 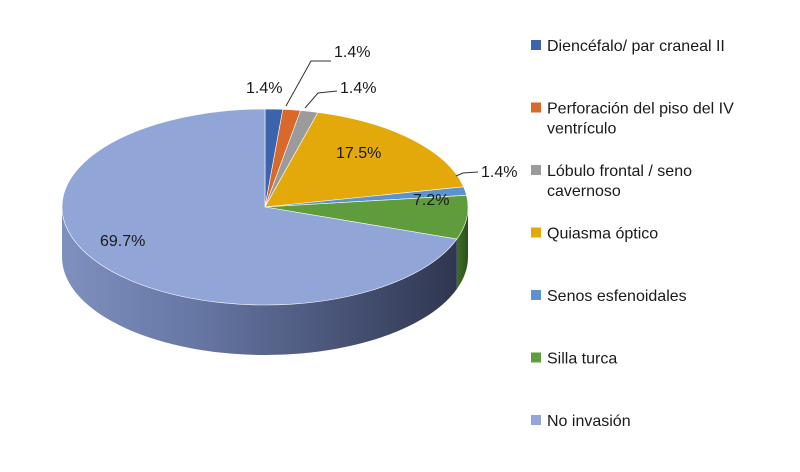 I want to click on slice-side-silla-turca, so click(x=462, y=248).